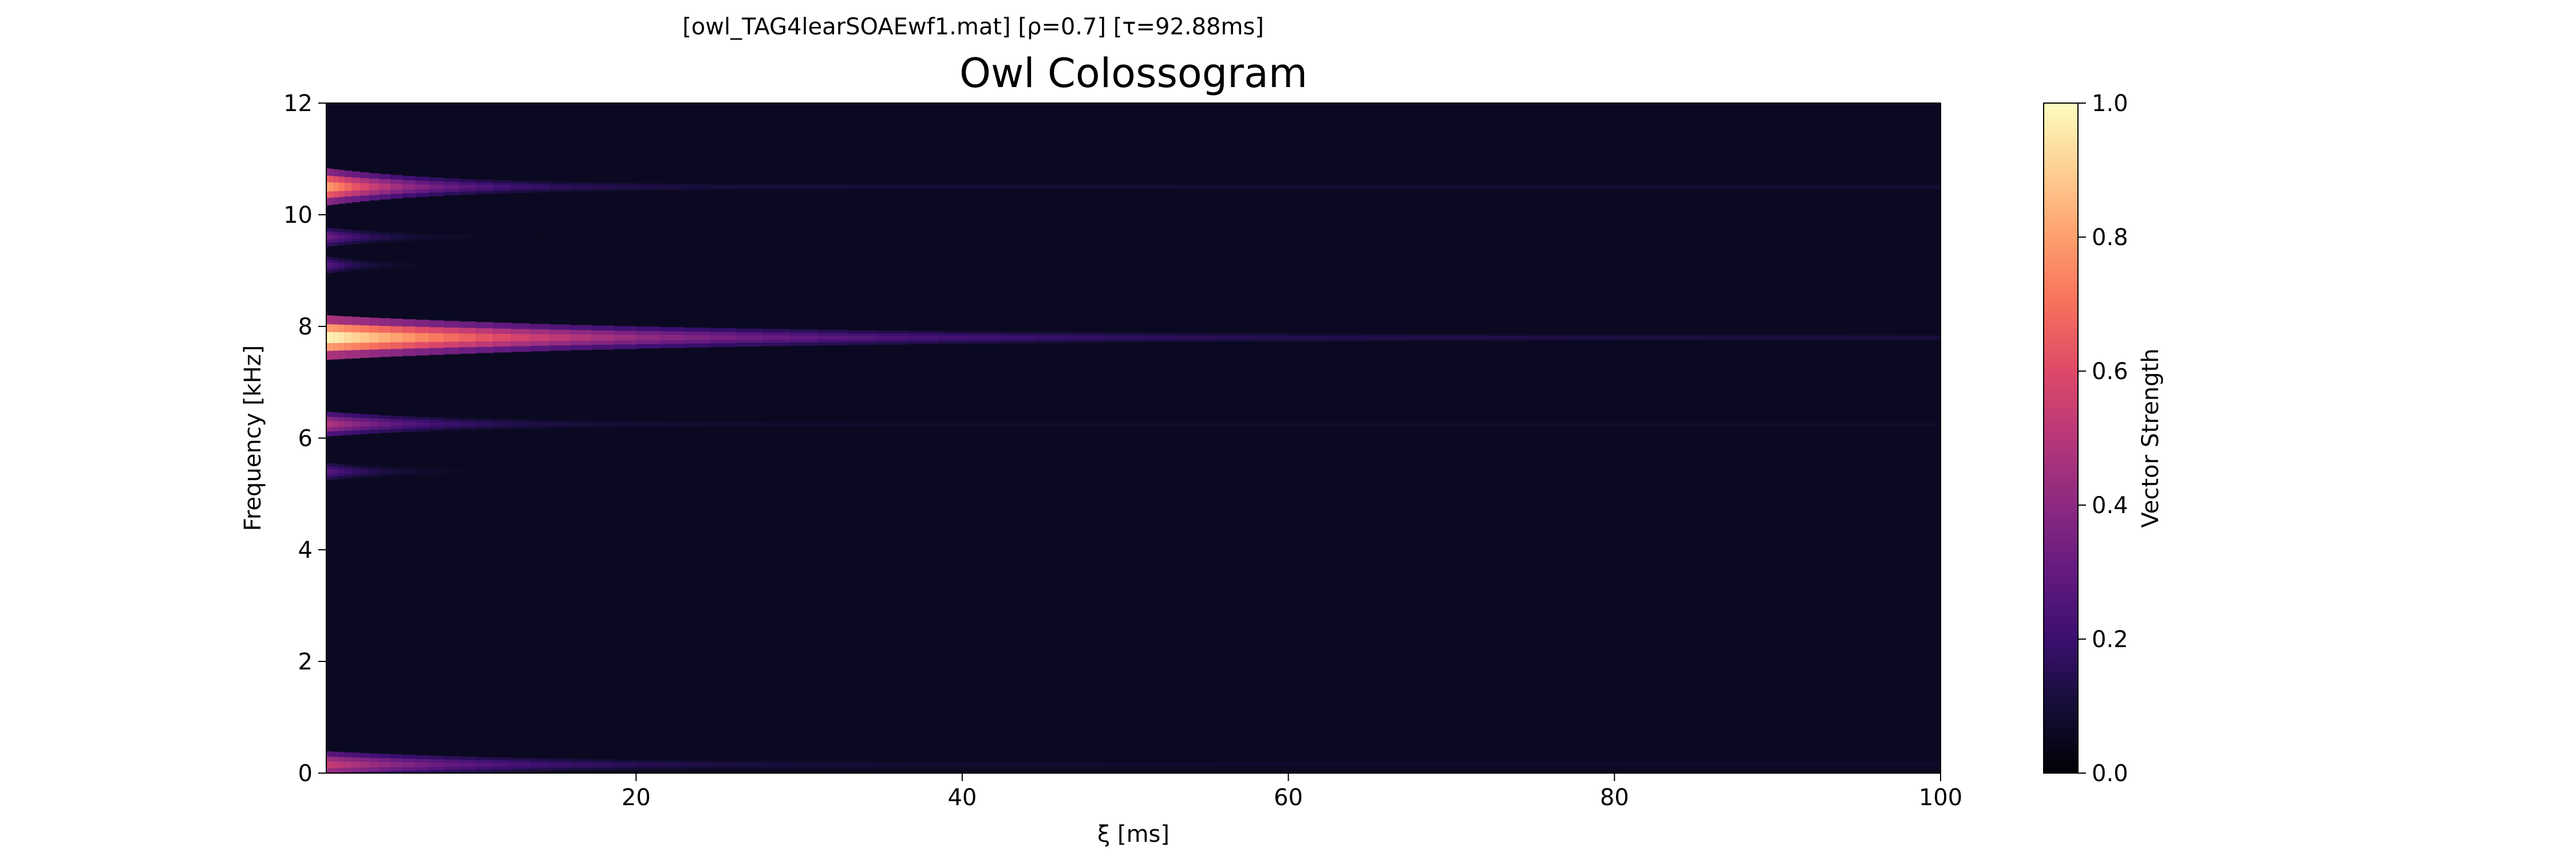 The height and width of the screenshot is (859, 2576). Describe the element at coordinates (1133, 74) in the screenshot. I see `chart-title: Owl Colossogram` at that location.